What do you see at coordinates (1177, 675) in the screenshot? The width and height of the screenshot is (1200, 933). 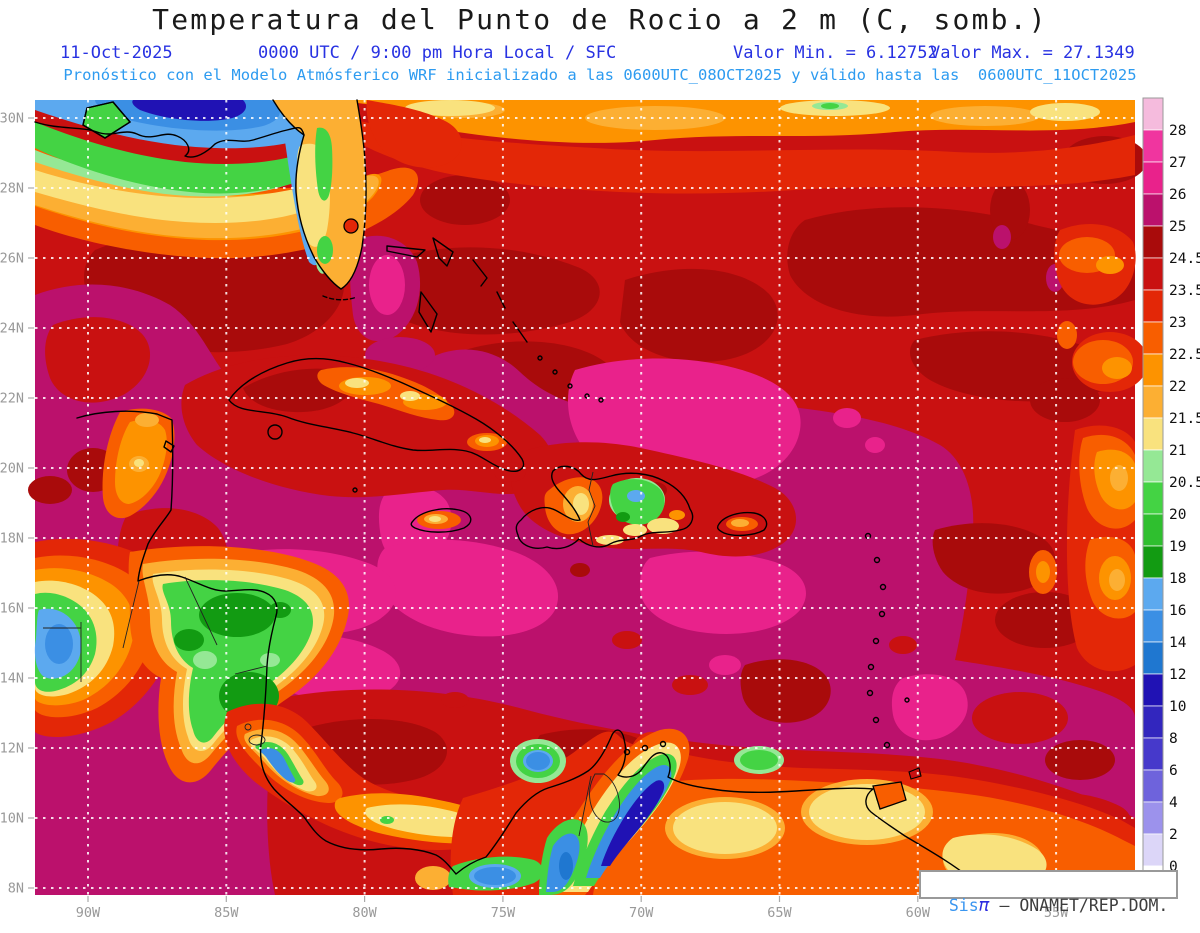 I see `colorbar-tick-label: 12` at bounding box center [1177, 675].